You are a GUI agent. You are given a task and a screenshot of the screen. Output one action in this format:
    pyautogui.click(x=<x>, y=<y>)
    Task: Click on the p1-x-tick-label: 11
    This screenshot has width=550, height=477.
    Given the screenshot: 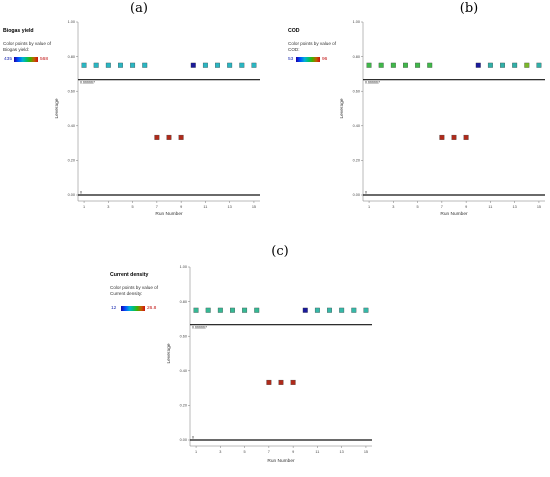 What is the action you would take?
    pyautogui.click(x=490, y=207)
    